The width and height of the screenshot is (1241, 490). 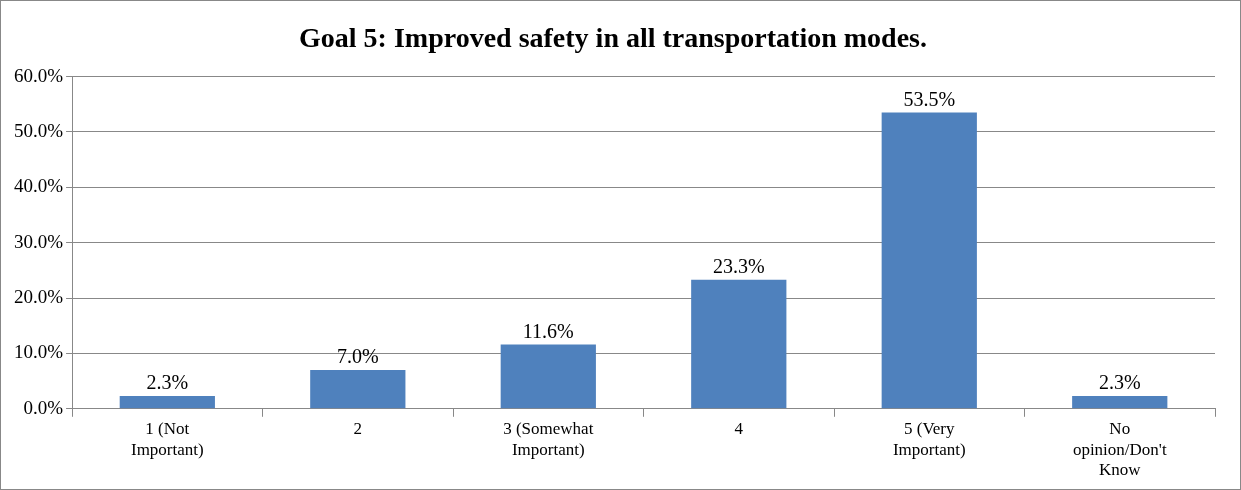 I want to click on y-tick-label: 0.0%, so click(x=43, y=407).